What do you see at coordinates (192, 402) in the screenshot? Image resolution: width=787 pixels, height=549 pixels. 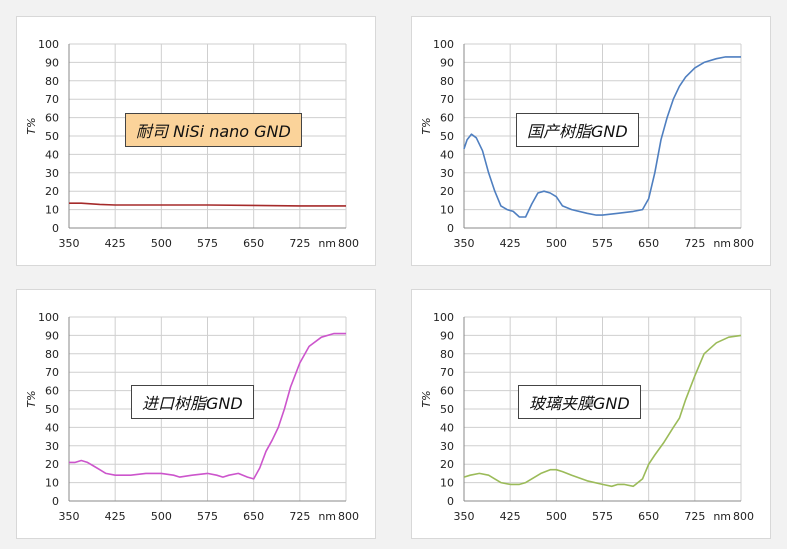 I see `series-label: 进口树脂GND` at bounding box center [192, 402].